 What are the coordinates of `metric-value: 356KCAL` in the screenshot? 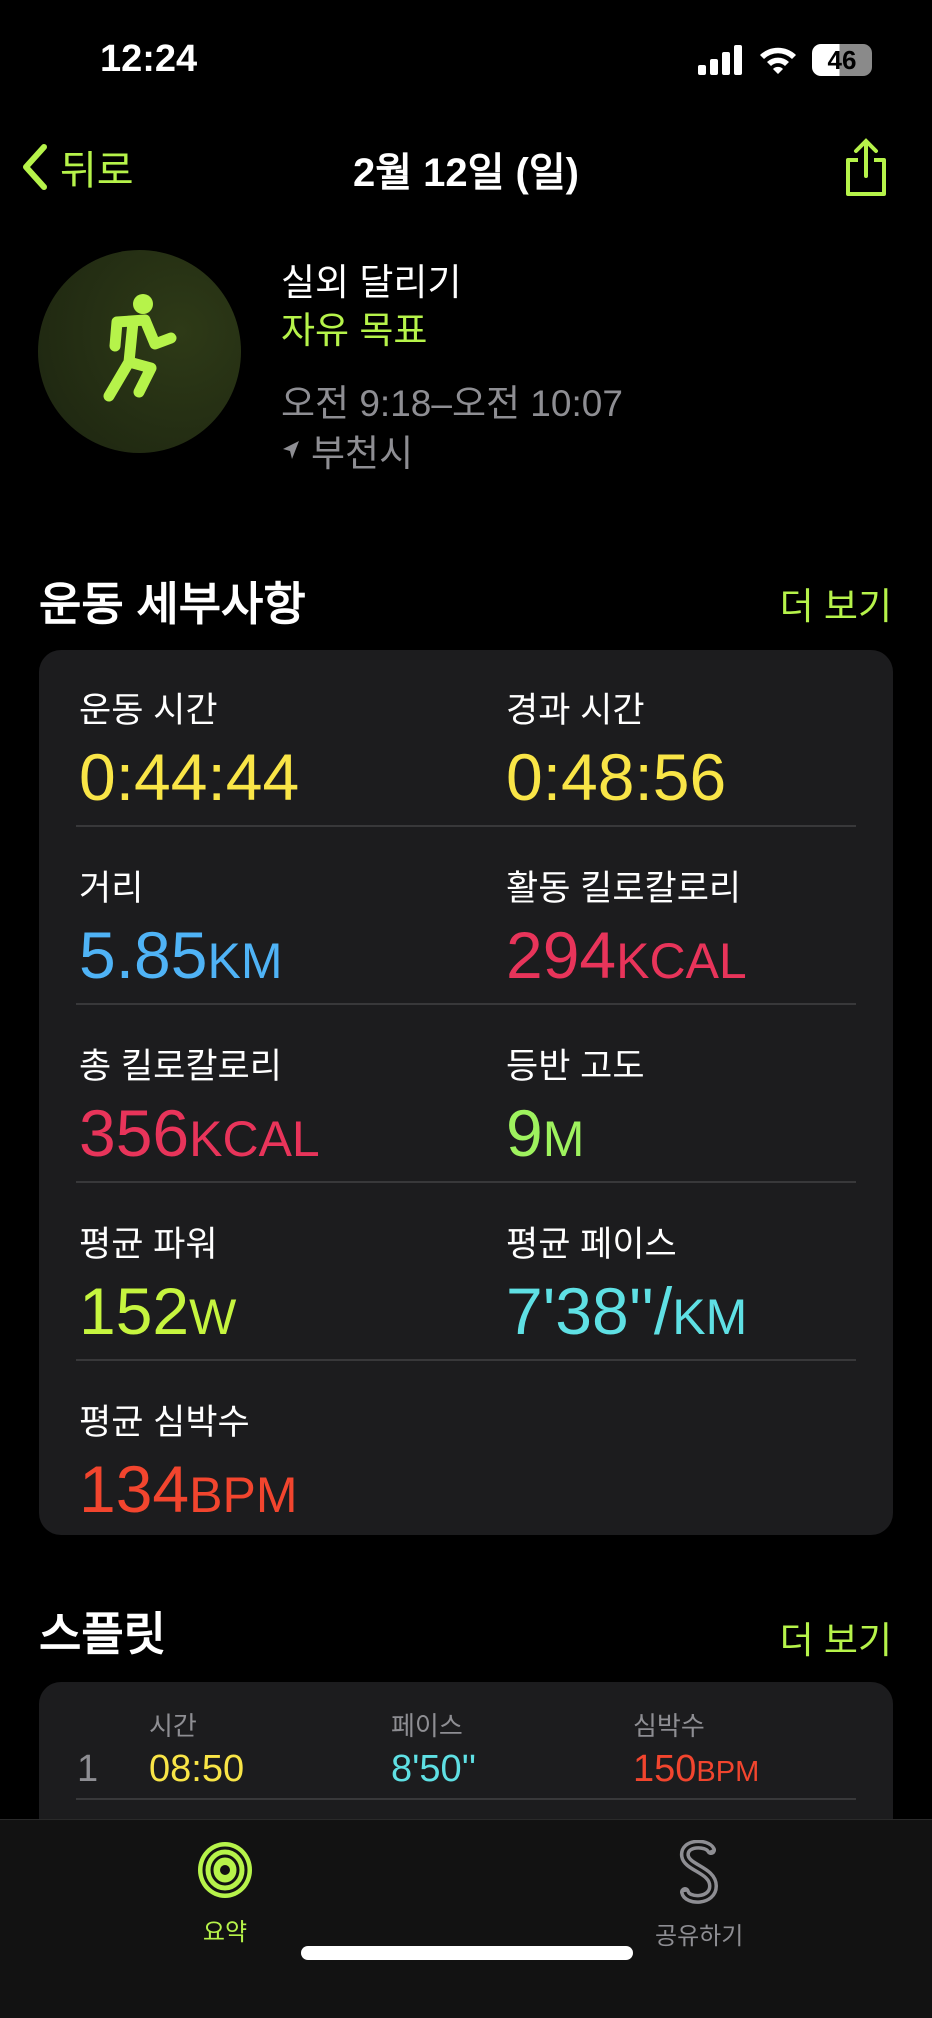 It's located at (199, 1133).